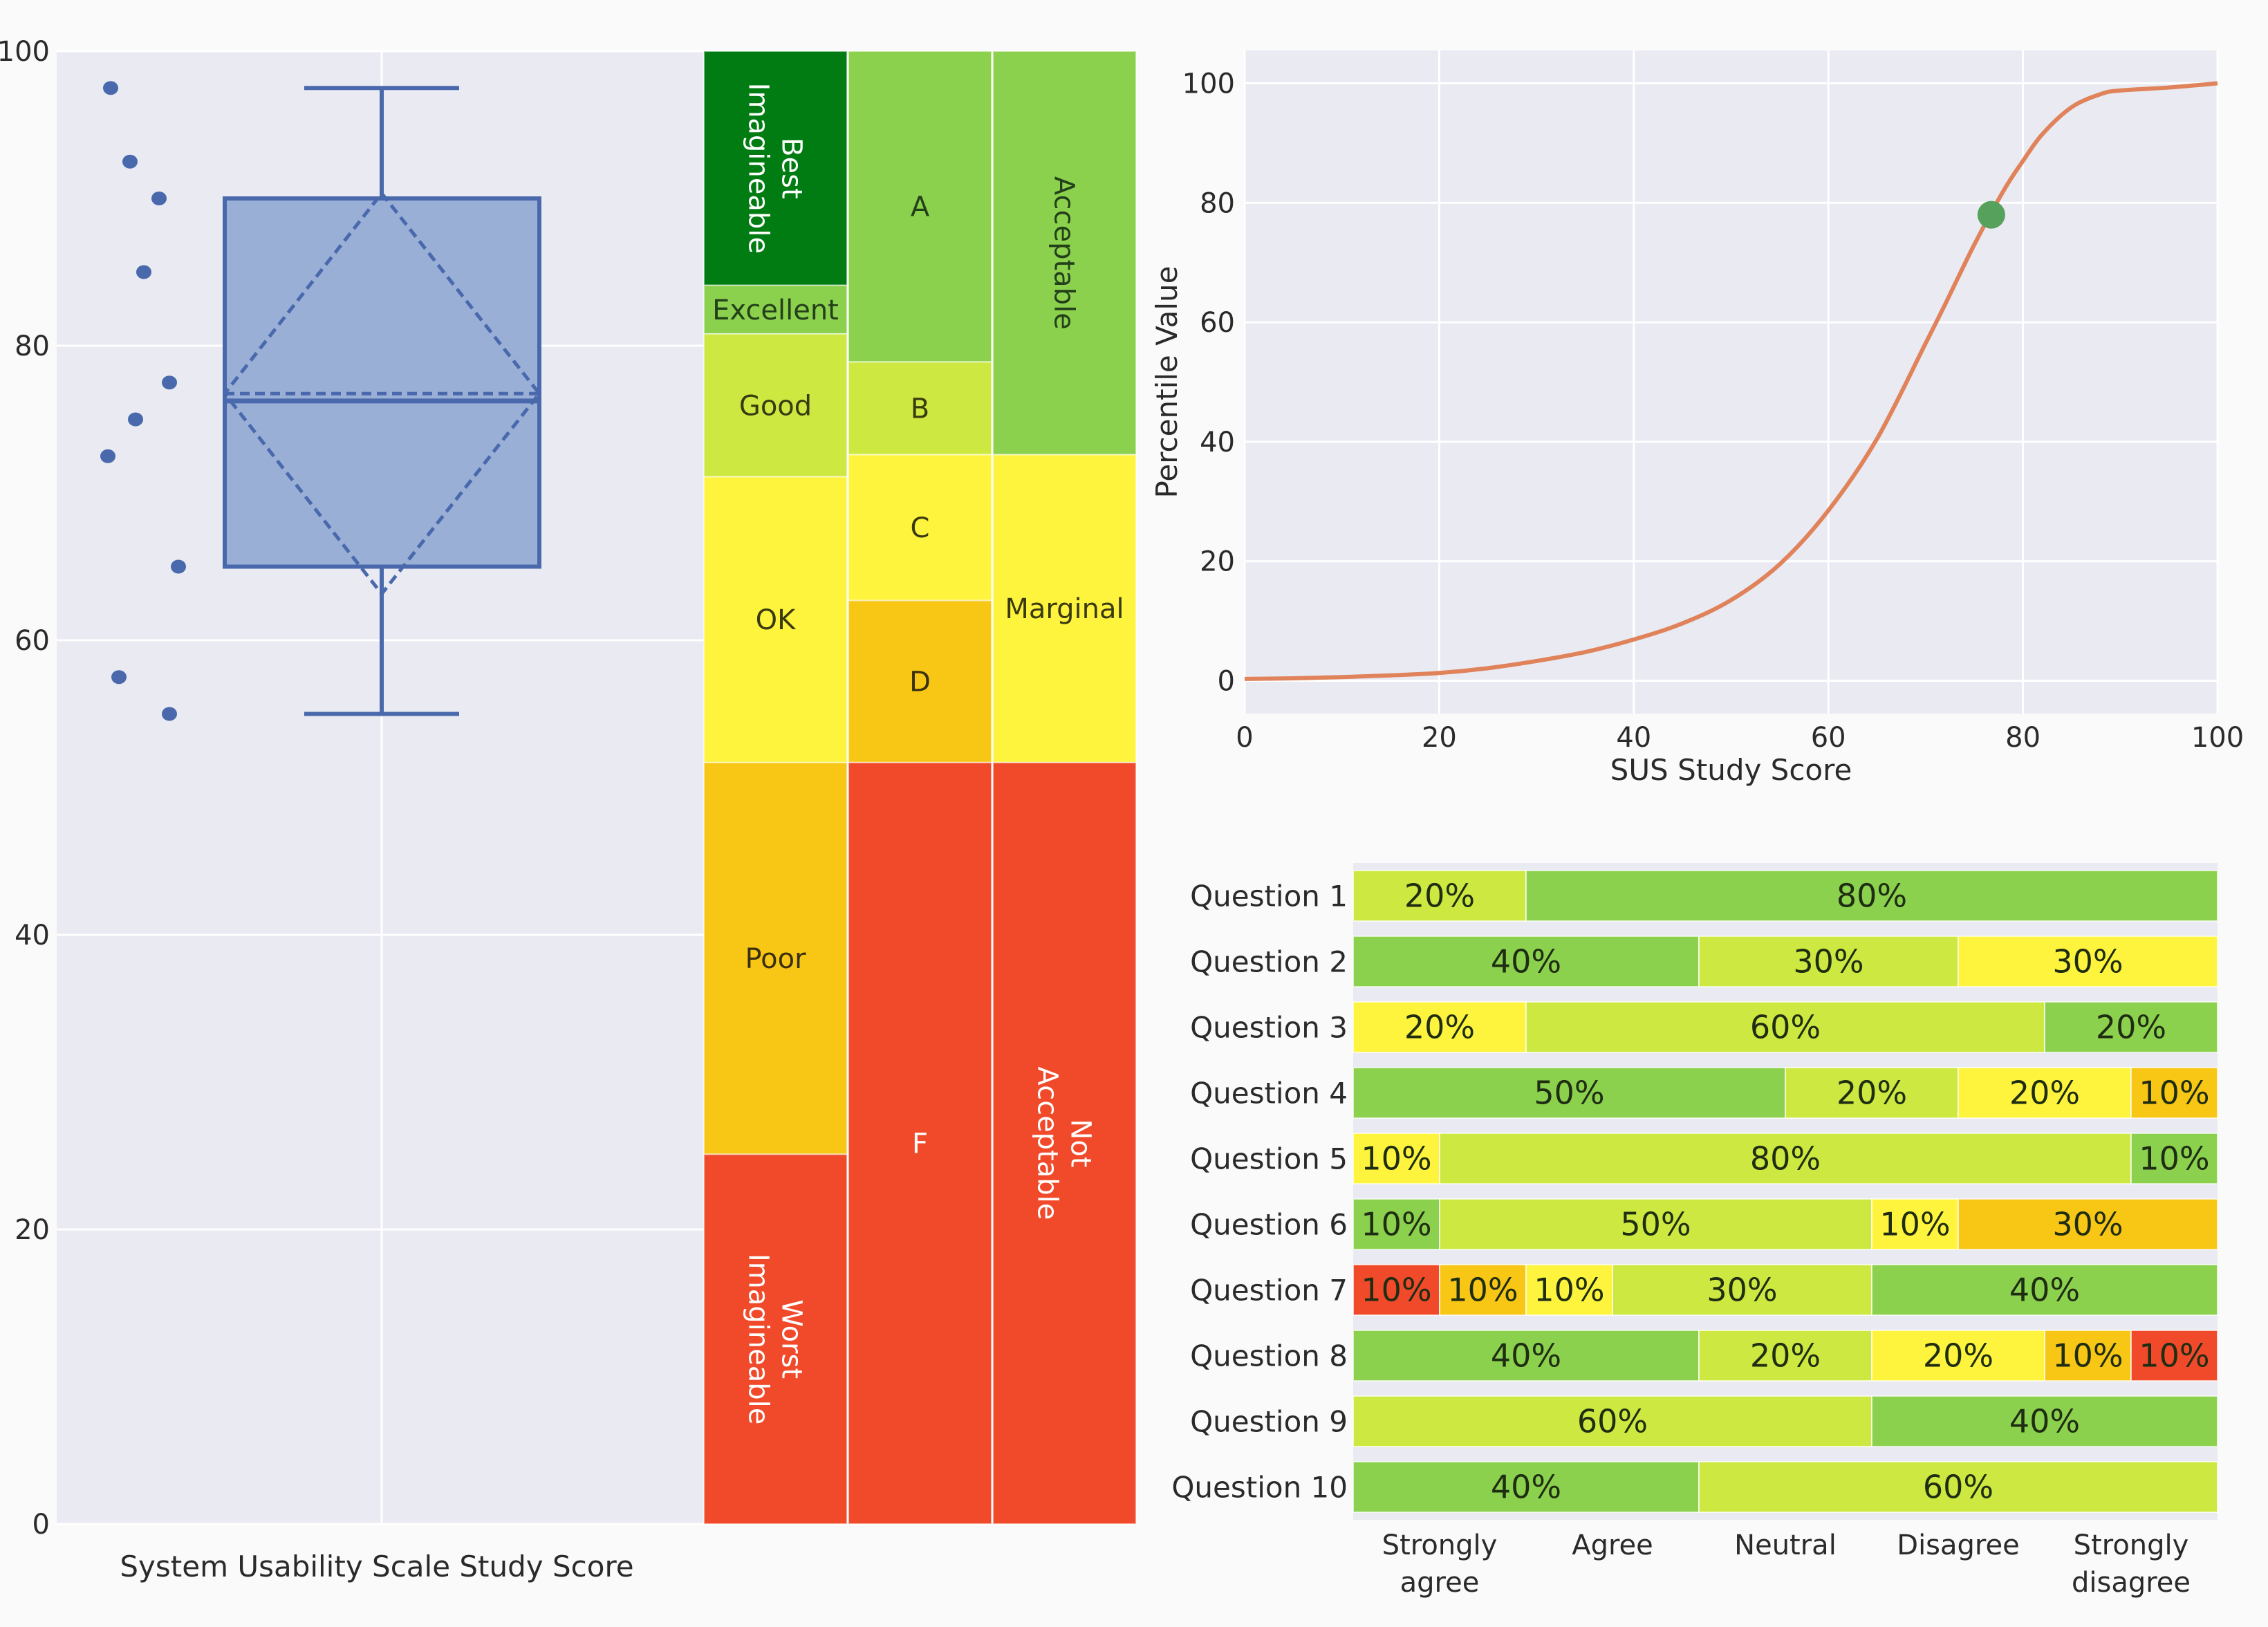 The height and width of the screenshot is (1627, 2268). I want to click on band-adjective-excellent, so click(775, 309).